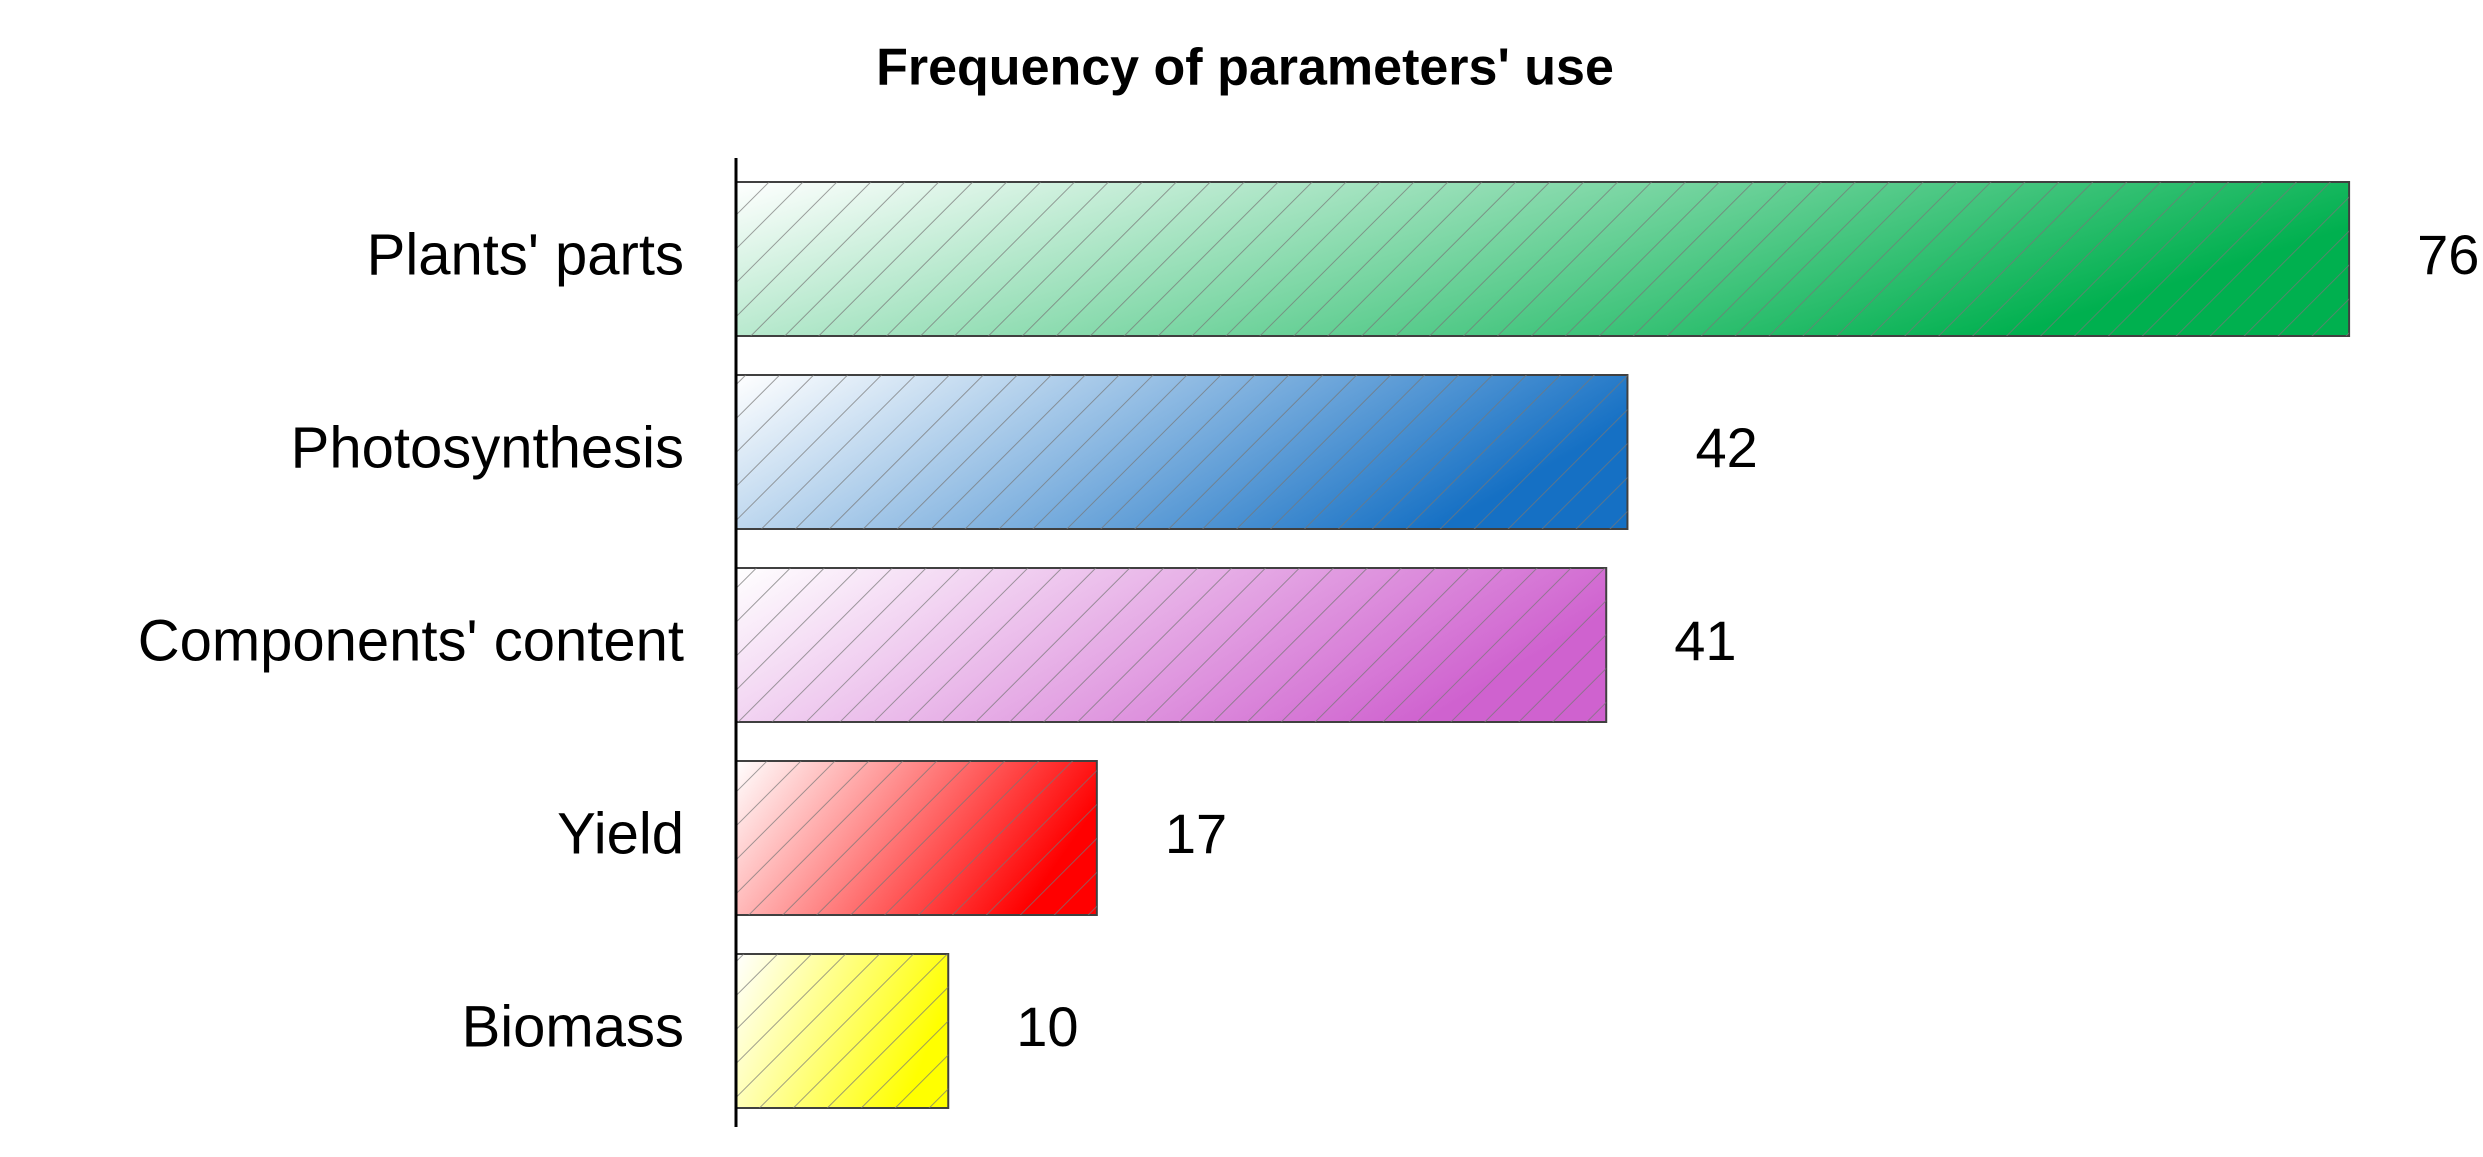  What do you see at coordinates (2448, 254) in the screenshot?
I see `value-label: 76` at bounding box center [2448, 254].